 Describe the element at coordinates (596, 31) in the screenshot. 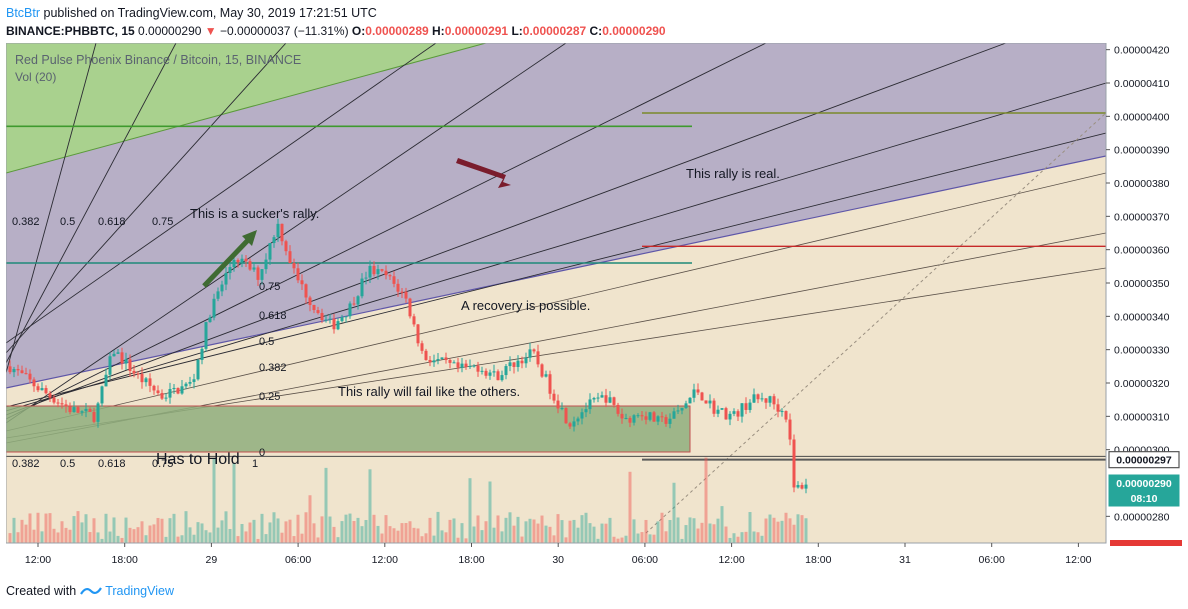

I see `close-label: C:` at that location.